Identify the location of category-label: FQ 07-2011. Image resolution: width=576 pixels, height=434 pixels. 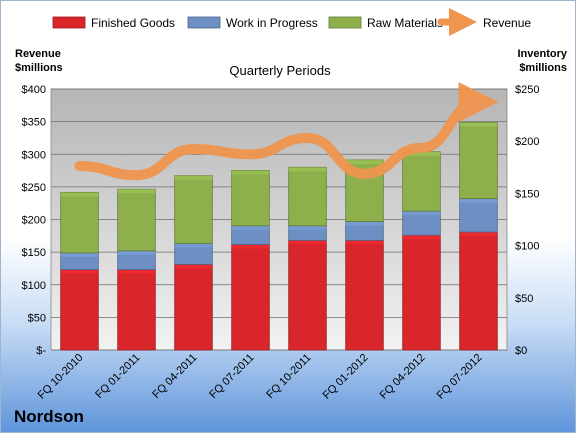
(231, 376).